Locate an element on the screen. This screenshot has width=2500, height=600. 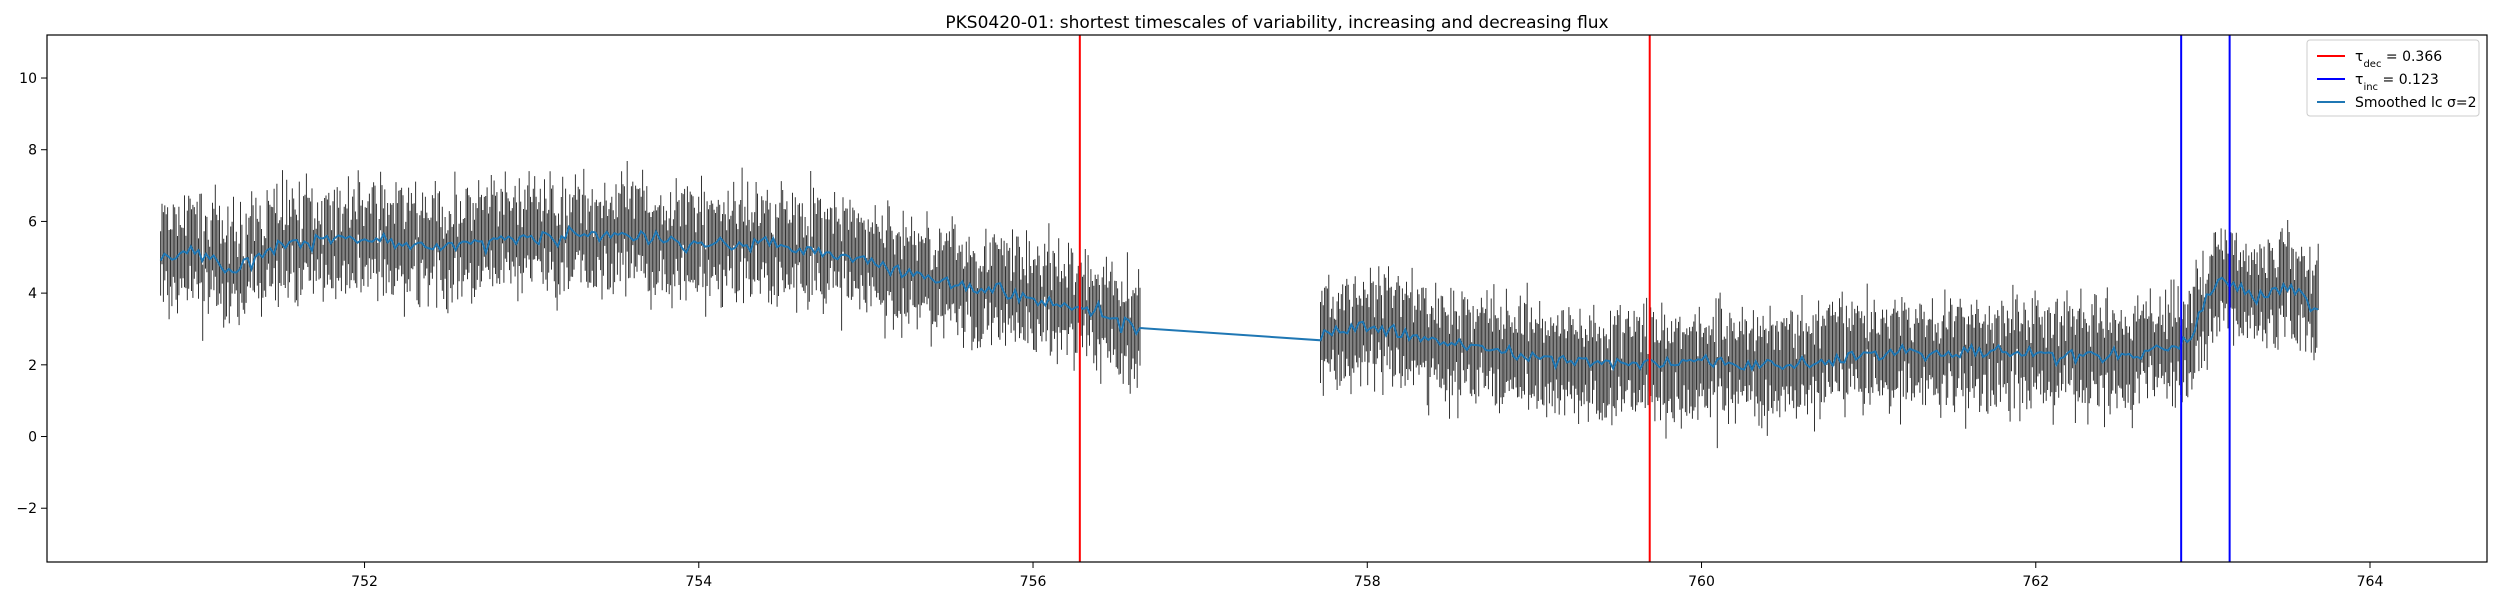
y-tick-label: −2 is located at coordinates (26, 509).